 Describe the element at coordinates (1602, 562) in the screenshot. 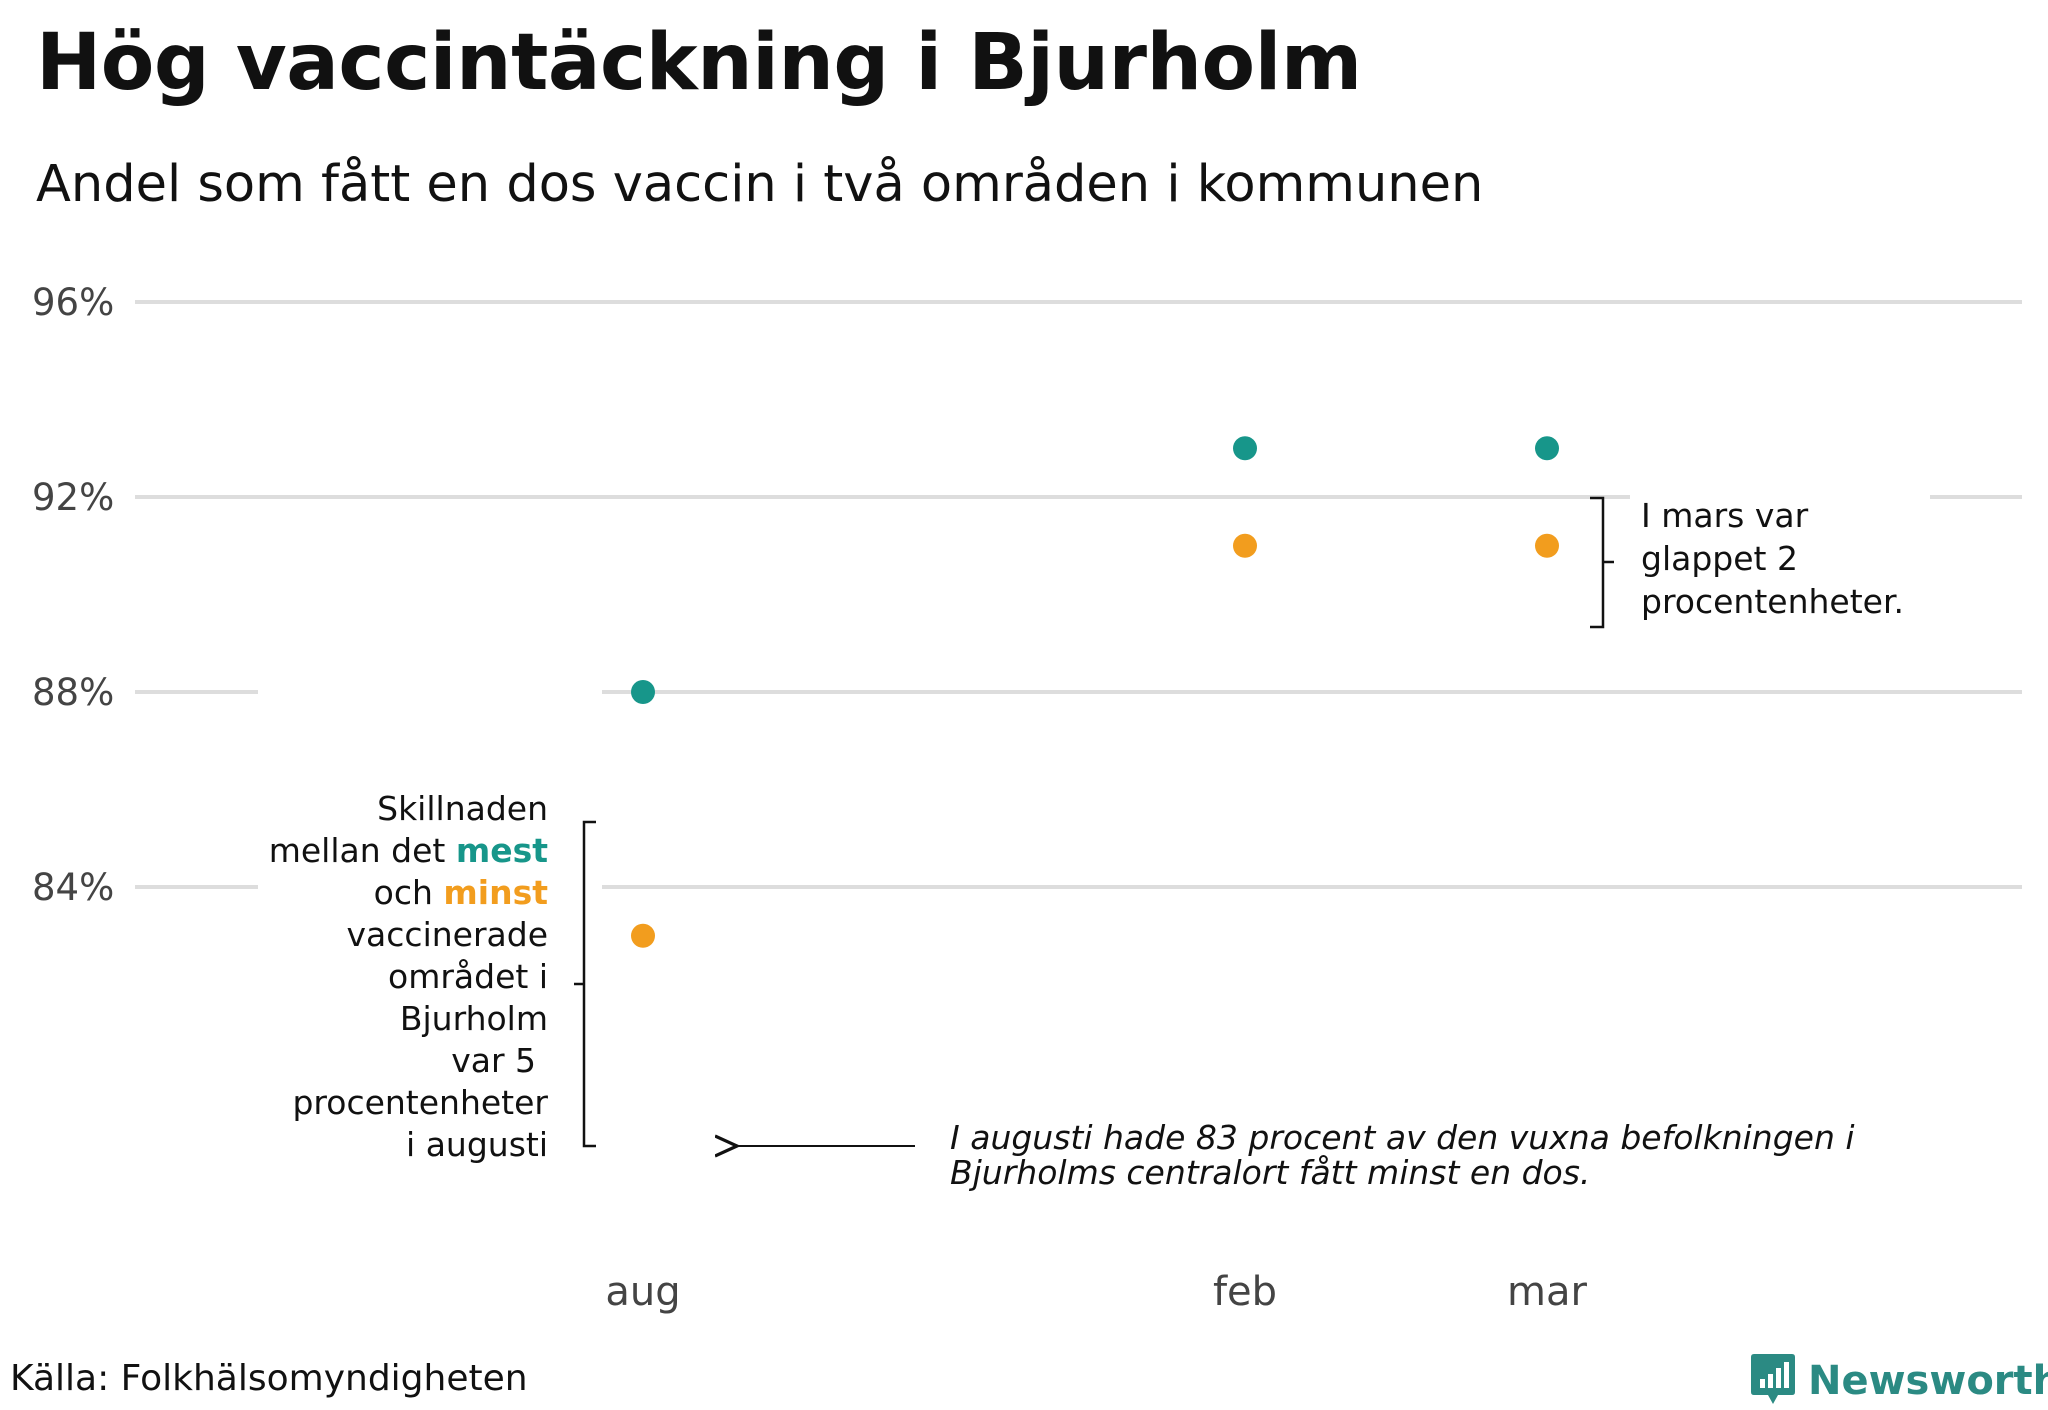

I see `right-bracket` at that location.